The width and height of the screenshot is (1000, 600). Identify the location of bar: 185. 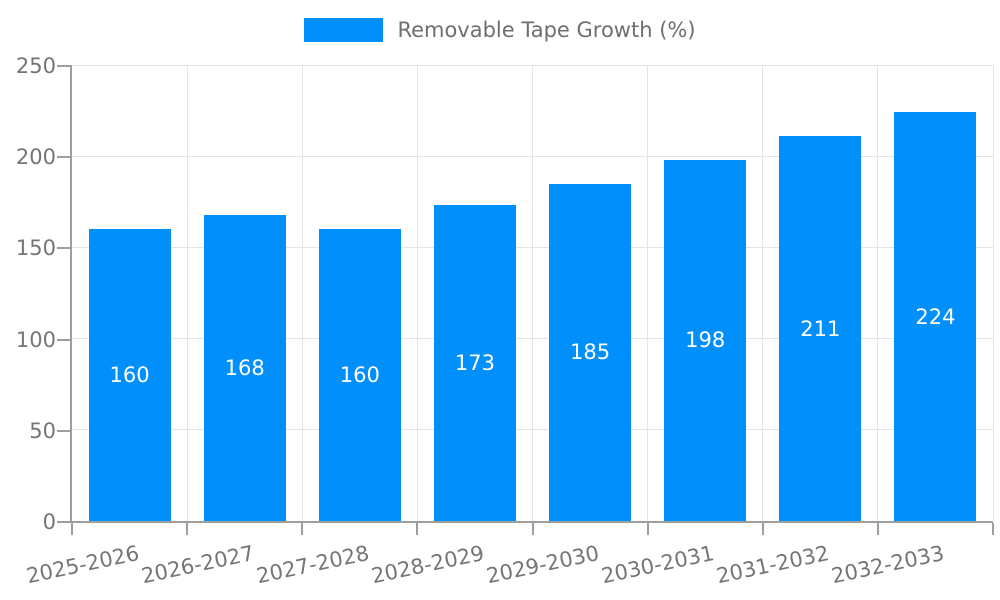
(590, 352).